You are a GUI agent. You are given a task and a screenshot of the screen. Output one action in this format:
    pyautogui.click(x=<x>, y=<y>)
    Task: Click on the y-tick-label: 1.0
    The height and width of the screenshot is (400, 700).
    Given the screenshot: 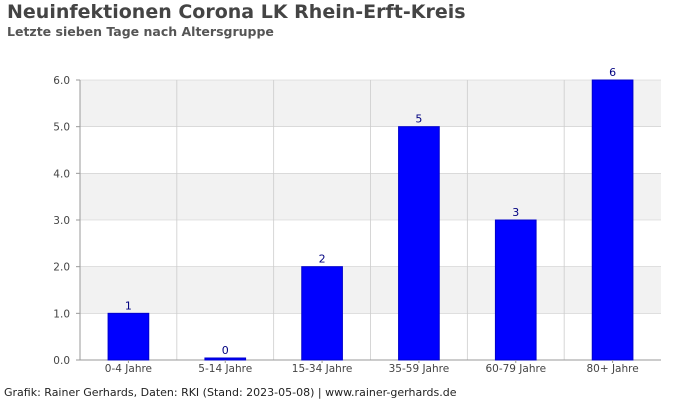 What is the action you would take?
    pyautogui.click(x=61, y=314)
    